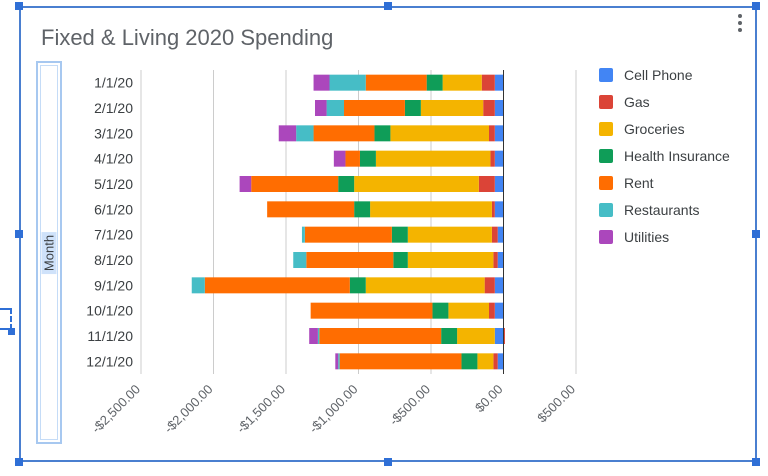 The image size is (768, 476). Describe the element at coordinates (109, 311) in the screenshot. I see `y-tick-label: 10/1/20` at that location.